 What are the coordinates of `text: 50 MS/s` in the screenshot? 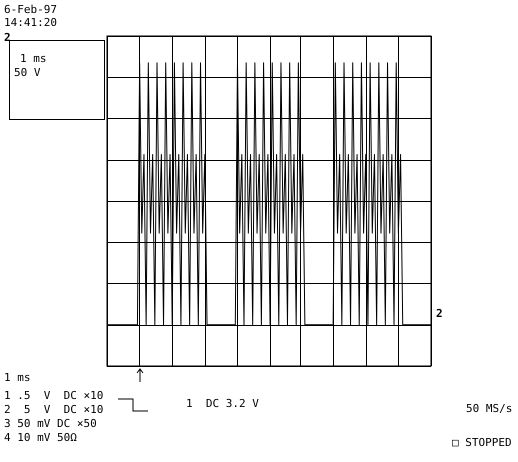 It's located at (489, 408).